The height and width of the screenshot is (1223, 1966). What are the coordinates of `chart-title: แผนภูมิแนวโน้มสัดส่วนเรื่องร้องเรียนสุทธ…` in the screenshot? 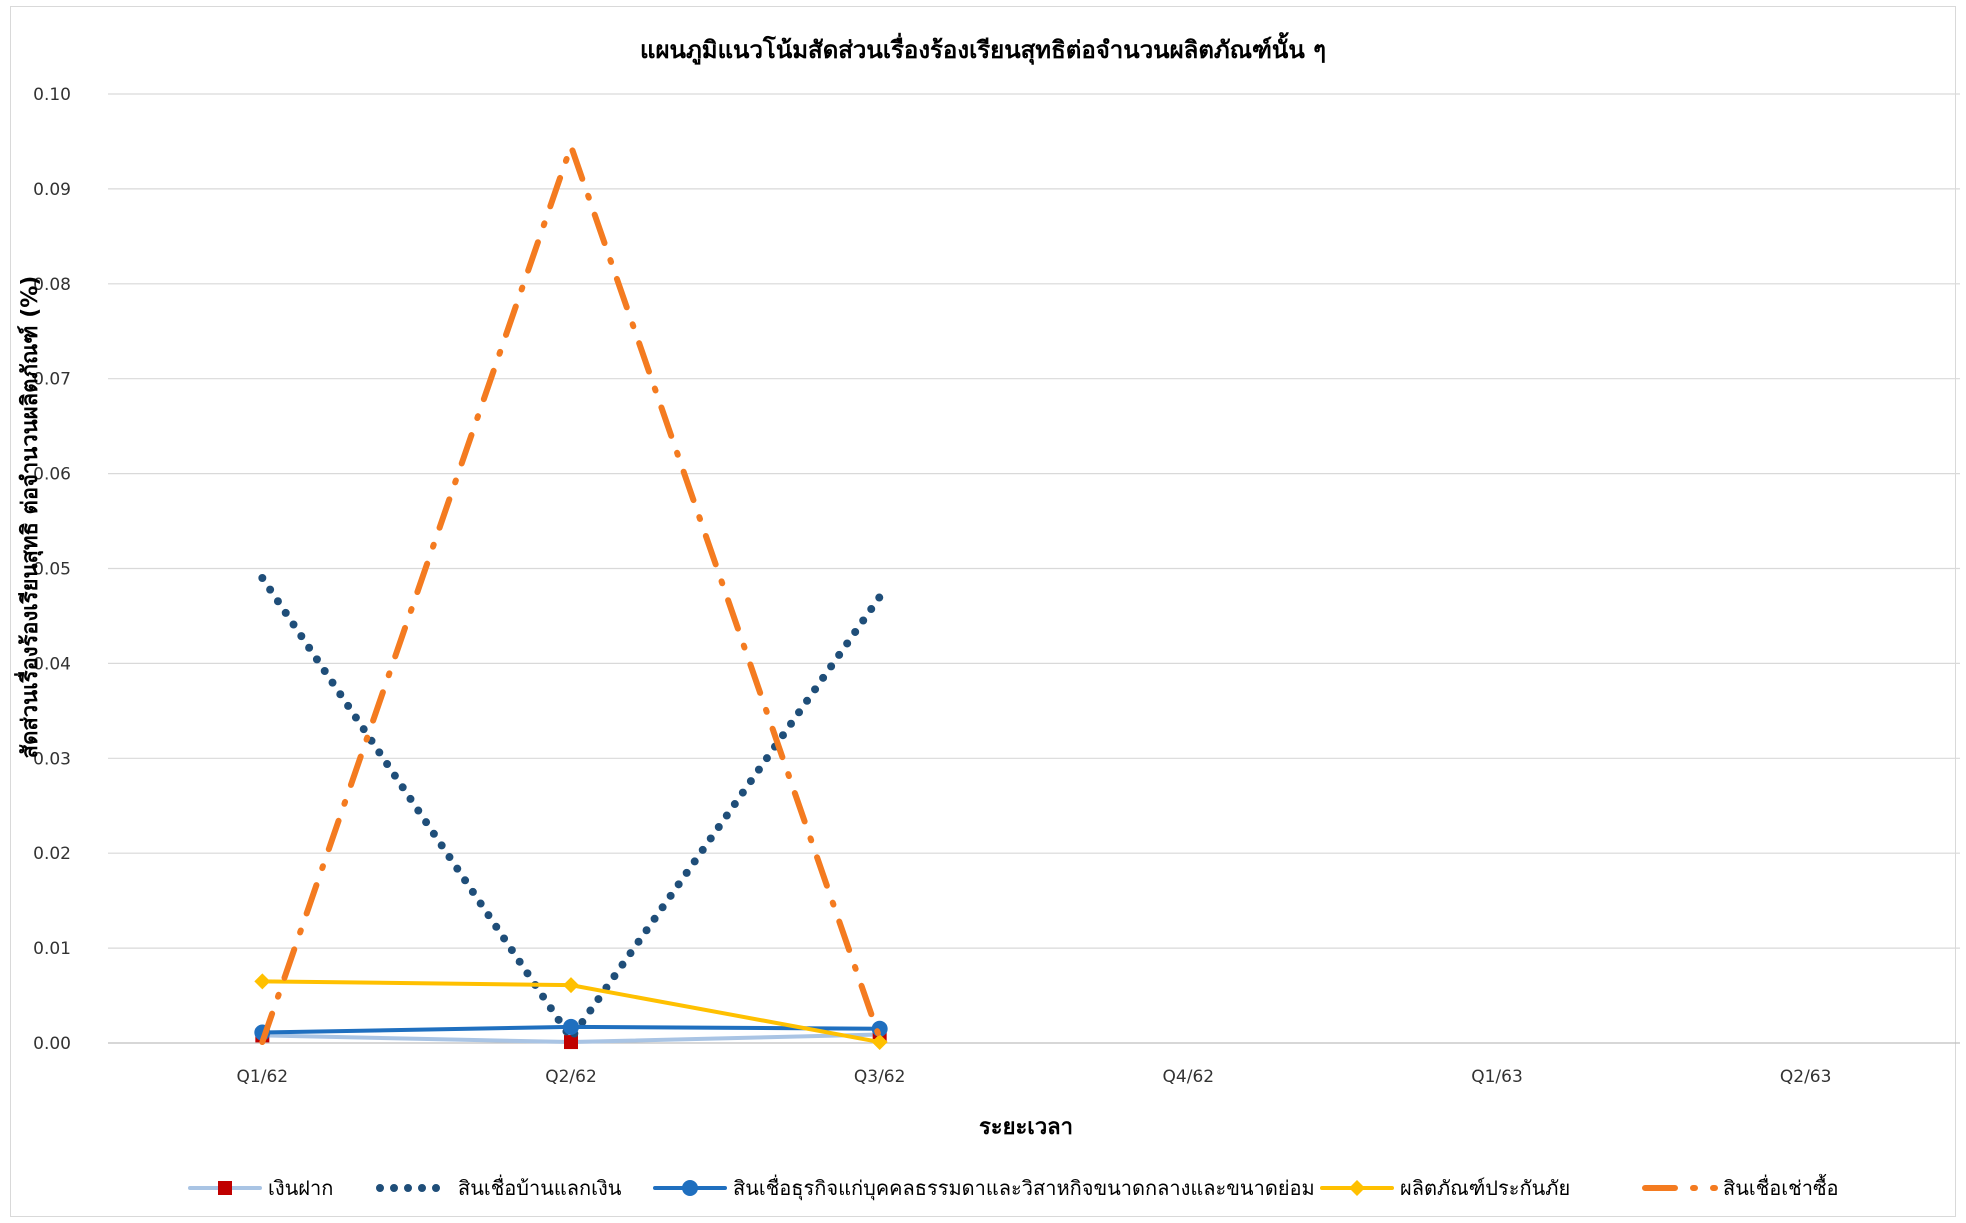 It's located at (983, 48).